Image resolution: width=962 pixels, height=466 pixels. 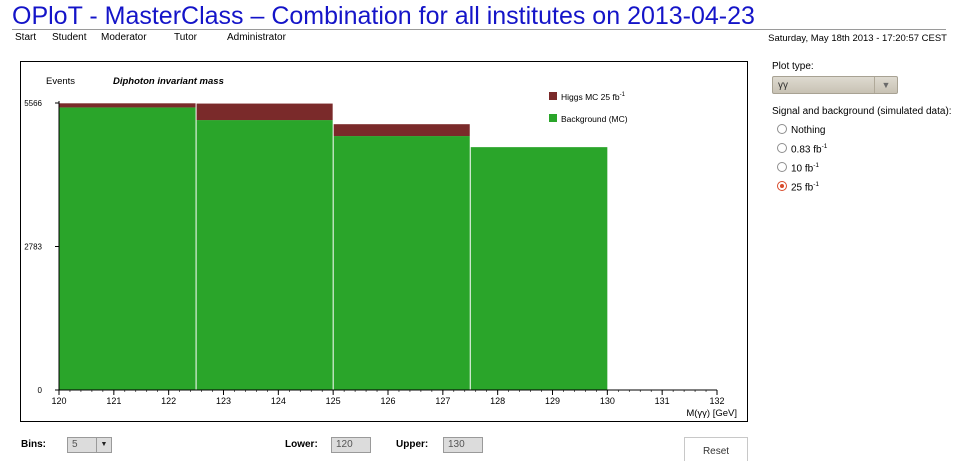 I want to click on x-tick-label: 125, so click(x=333, y=401).